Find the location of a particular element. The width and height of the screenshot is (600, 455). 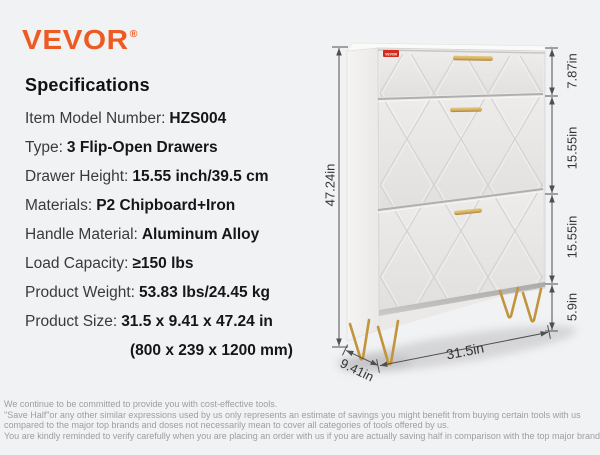

spec-row-handle-material: Handle Material: Aluminum Alloy is located at coordinates (185, 234).